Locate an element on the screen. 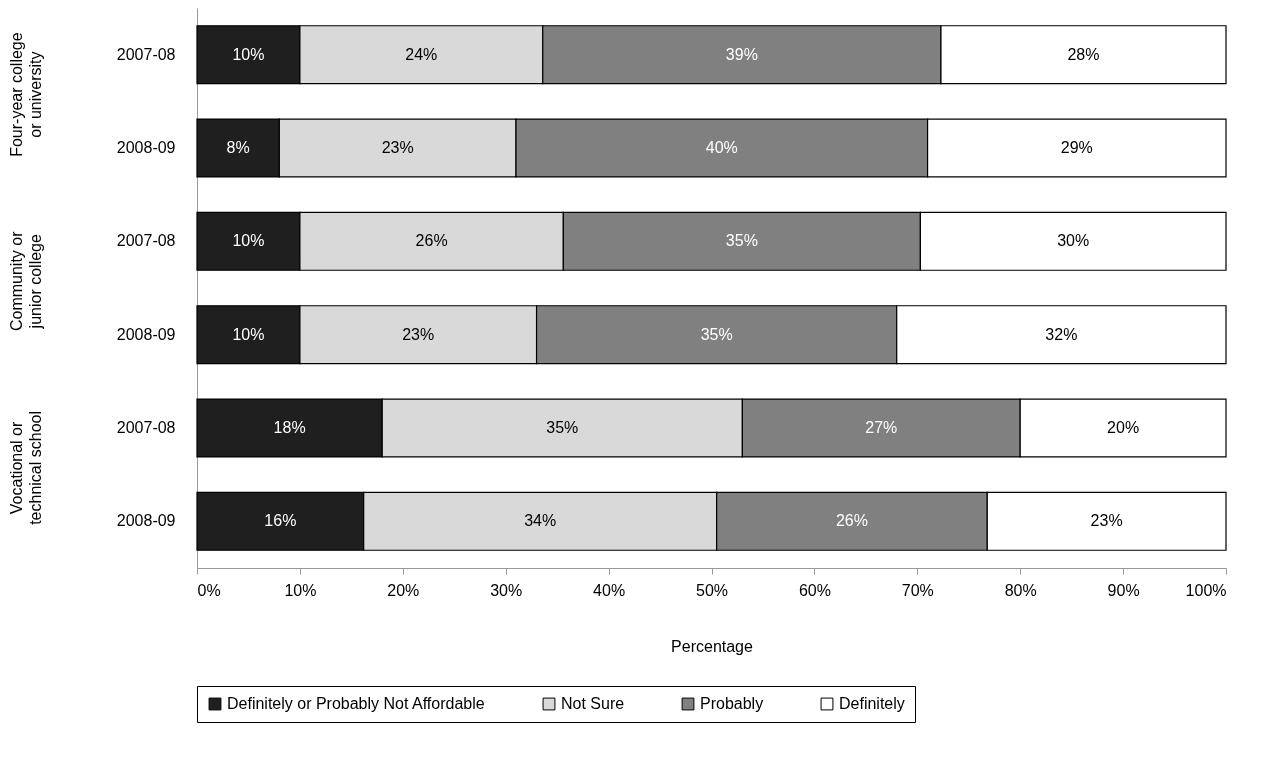 The height and width of the screenshot is (767, 1286). data-label: 34% is located at coordinates (540, 521).